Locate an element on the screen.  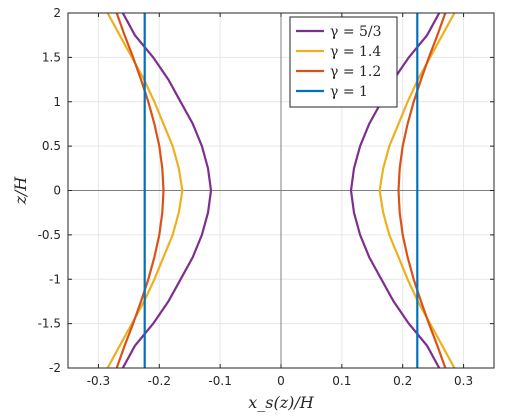
x-tick-label: 0.2 is located at coordinates (402, 381).